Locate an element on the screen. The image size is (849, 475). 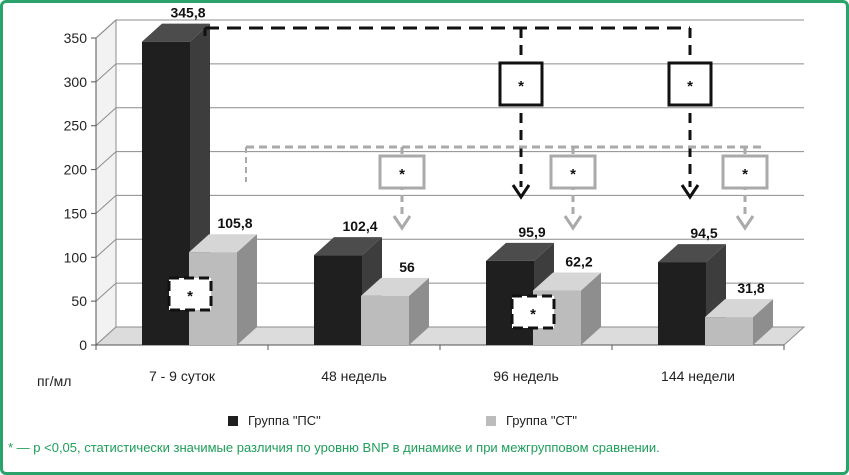
y-tick-label: 300 is located at coordinates (76, 82).